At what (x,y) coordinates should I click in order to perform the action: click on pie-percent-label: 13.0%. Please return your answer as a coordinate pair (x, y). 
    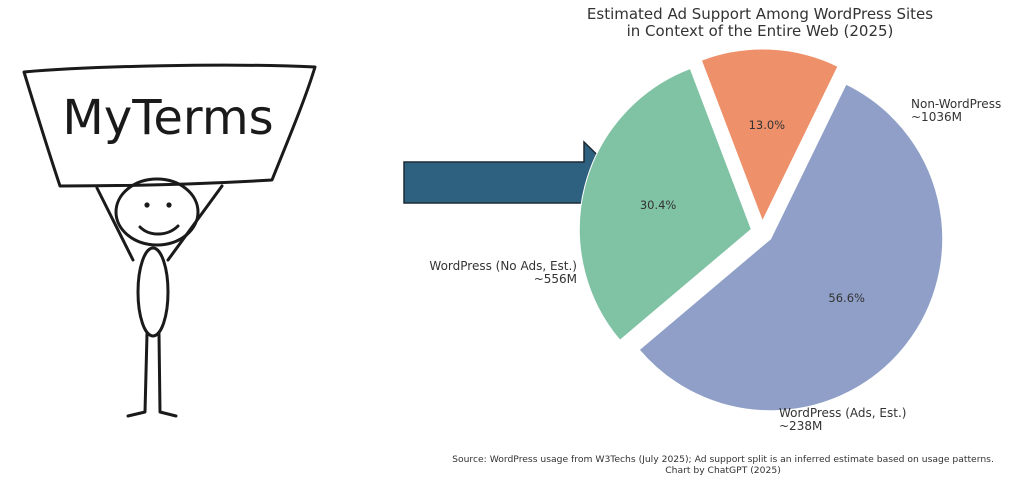
    Looking at the image, I should click on (767, 125).